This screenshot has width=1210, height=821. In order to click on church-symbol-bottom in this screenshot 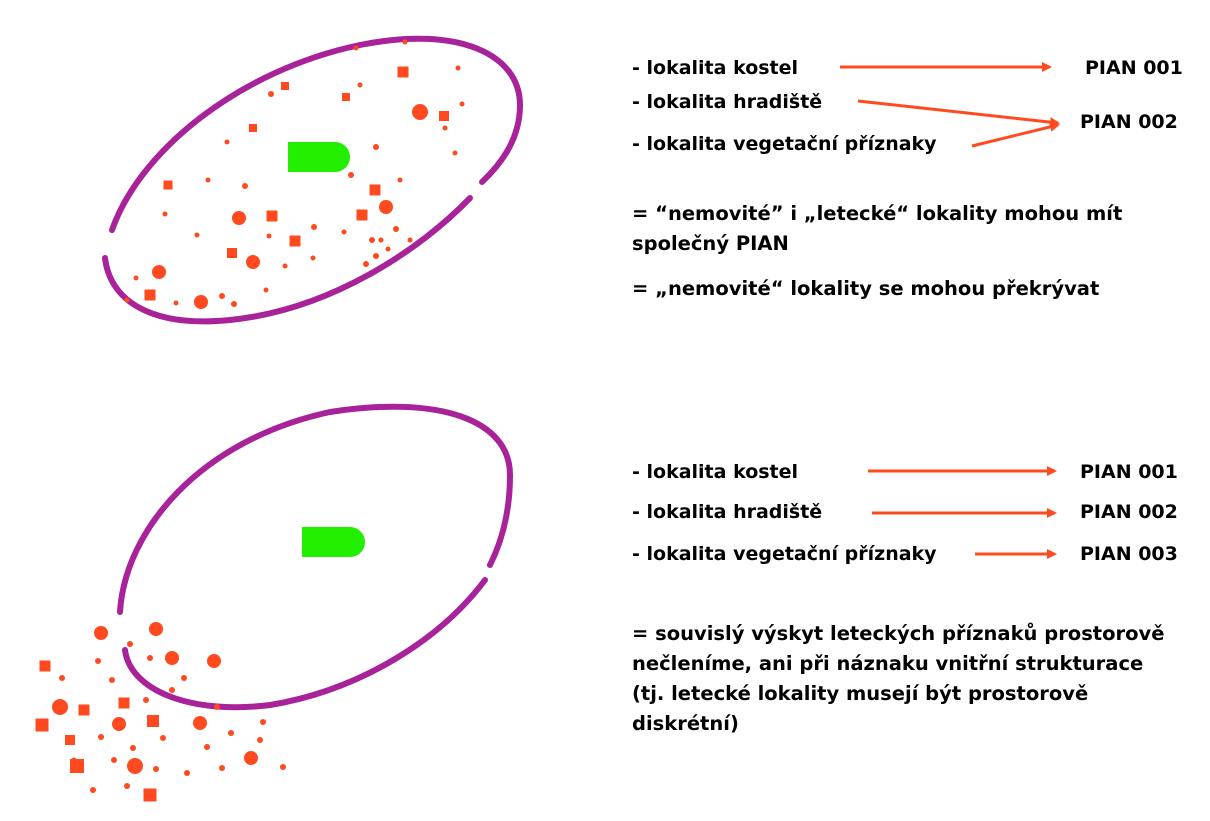, I will do `click(333, 542)`.